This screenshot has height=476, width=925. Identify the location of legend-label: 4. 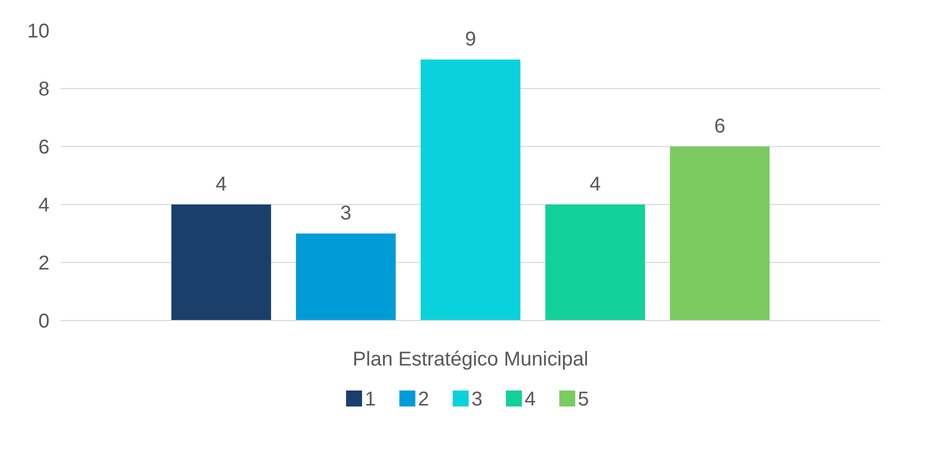
(530, 399).